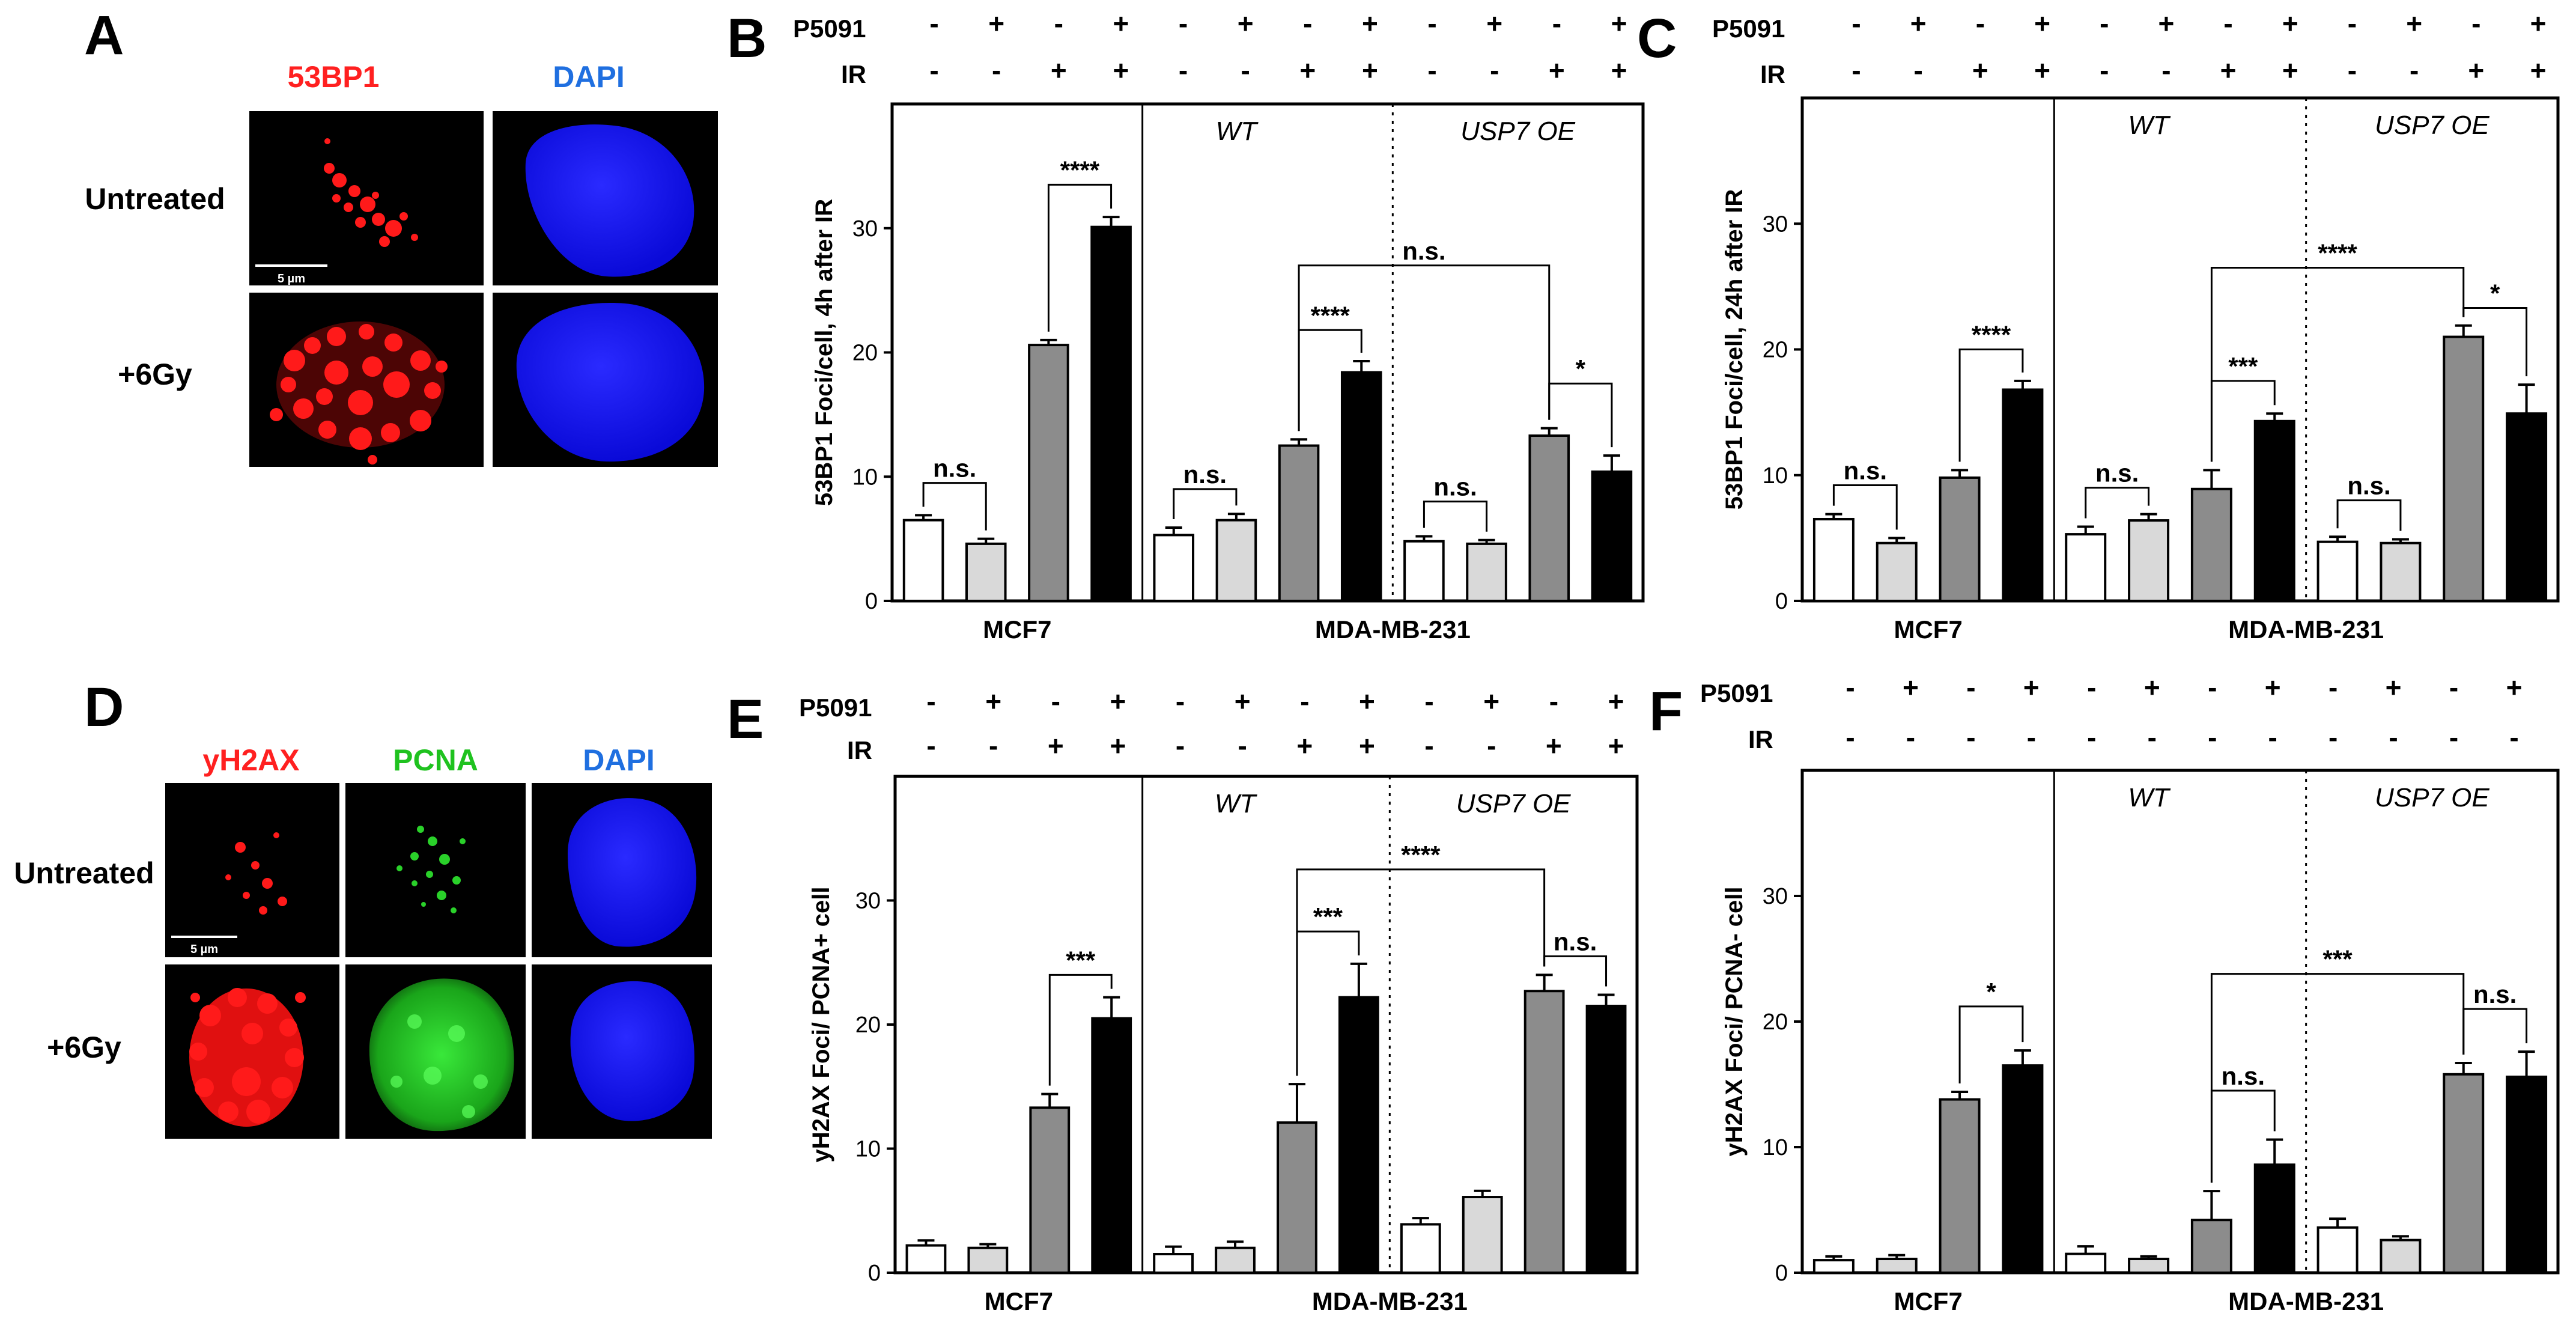 The image size is (2576, 1322). What do you see at coordinates (1370, 71) in the screenshot?
I see `ir-sign-b-7: +` at bounding box center [1370, 71].